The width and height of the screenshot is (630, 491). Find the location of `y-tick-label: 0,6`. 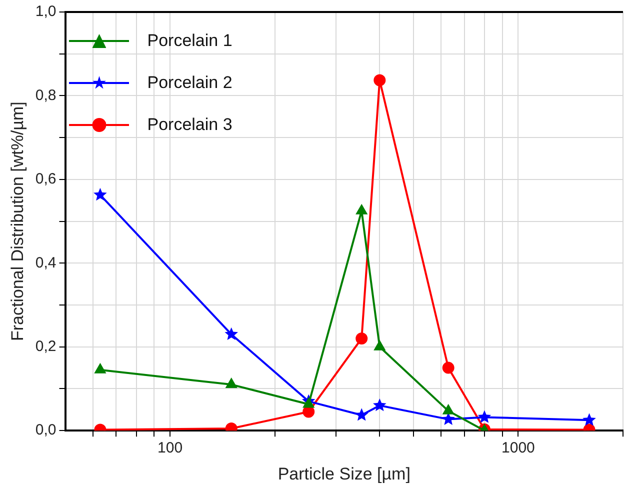

y-tick-label: 0,6 is located at coordinates (45, 179).